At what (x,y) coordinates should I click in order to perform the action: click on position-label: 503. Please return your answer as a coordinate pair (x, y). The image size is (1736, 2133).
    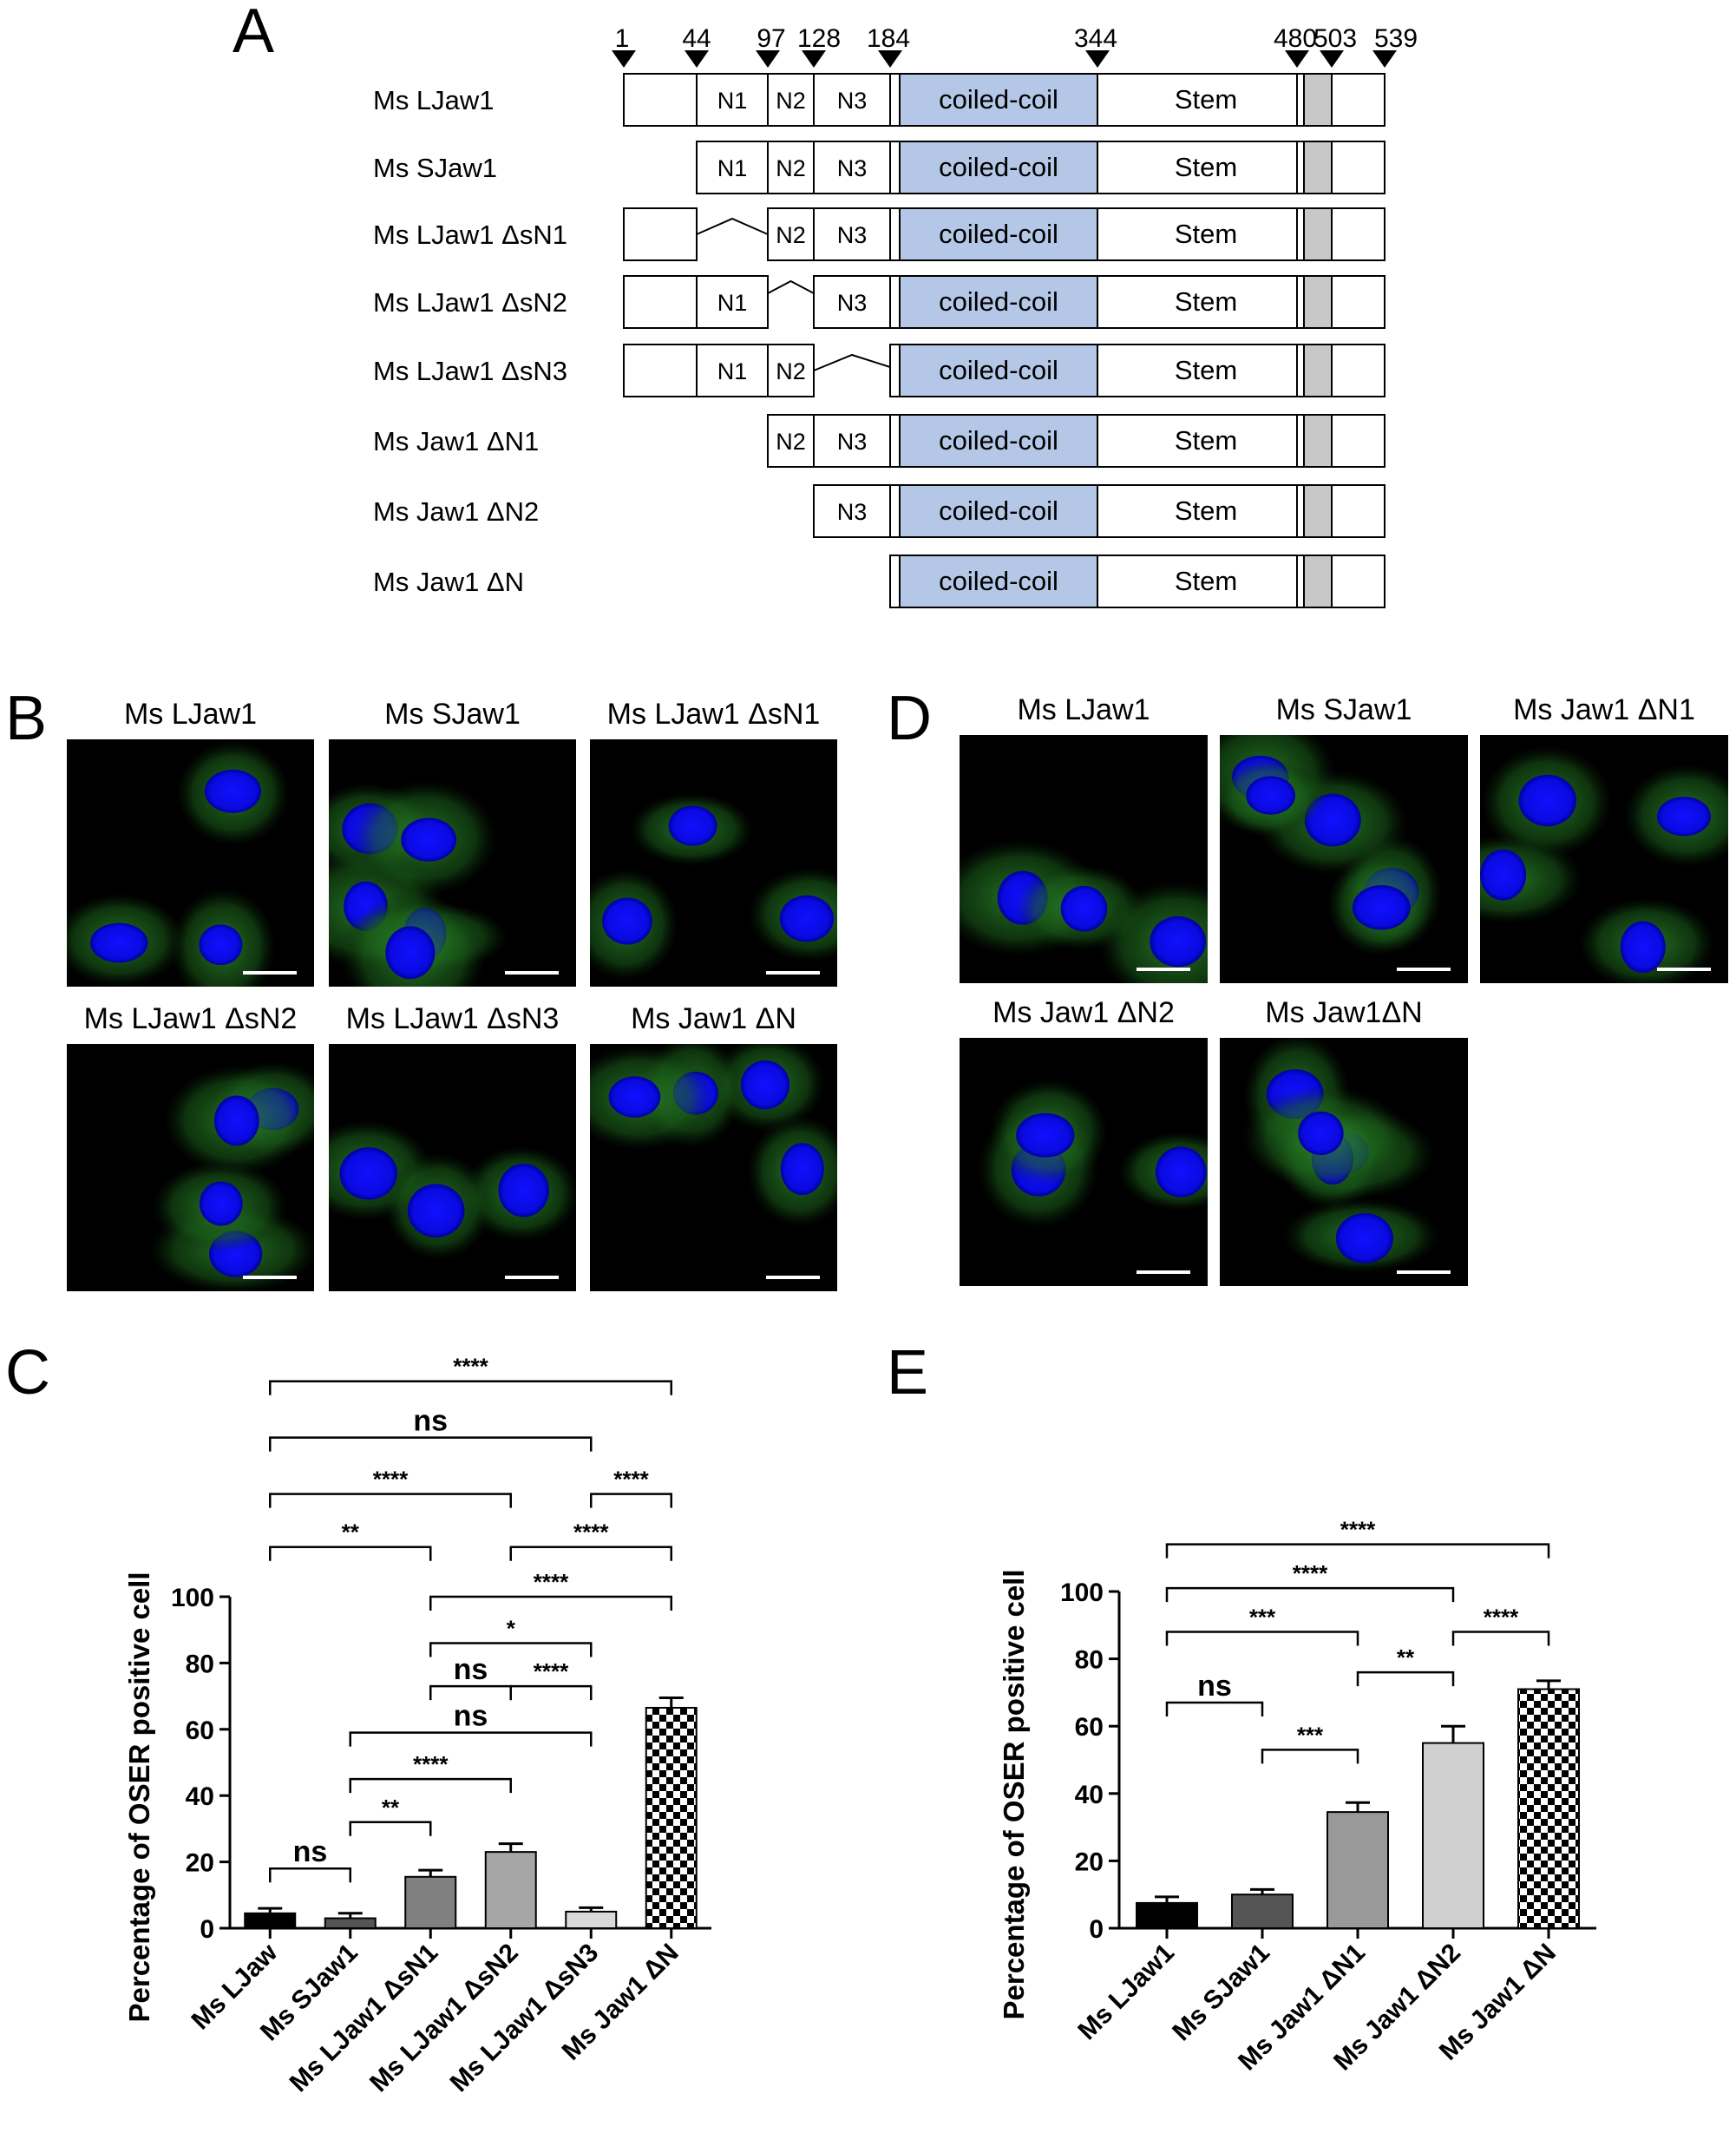
    Looking at the image, I should click on (1335, 38).